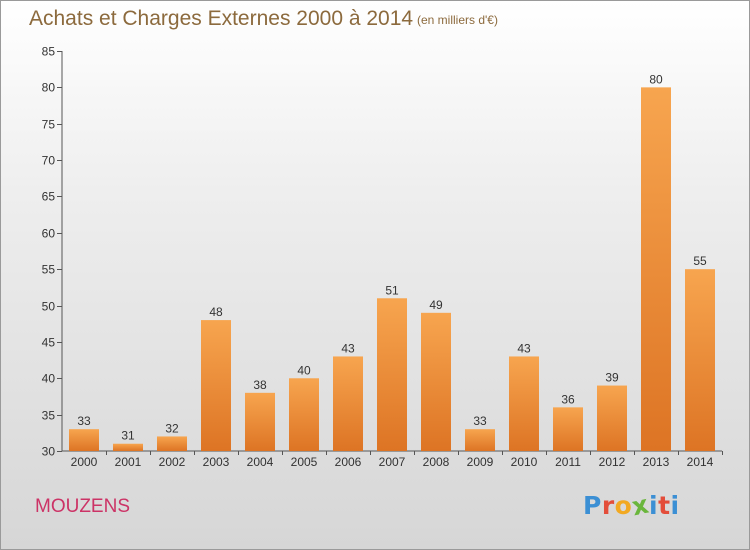 The image size is (750, 550). Describe the element at coordinates (700, 462) in the screenshot. I see `x-tick-label: 2014` at that location.